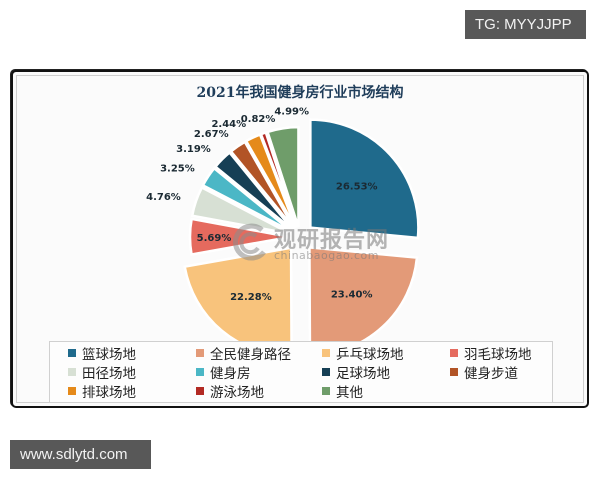 The image size is (600, 480). What do you see at coordinates (291, 112) in the screenshot?
I see `slice-label: 4.99%` at bounding box center [291, 112].